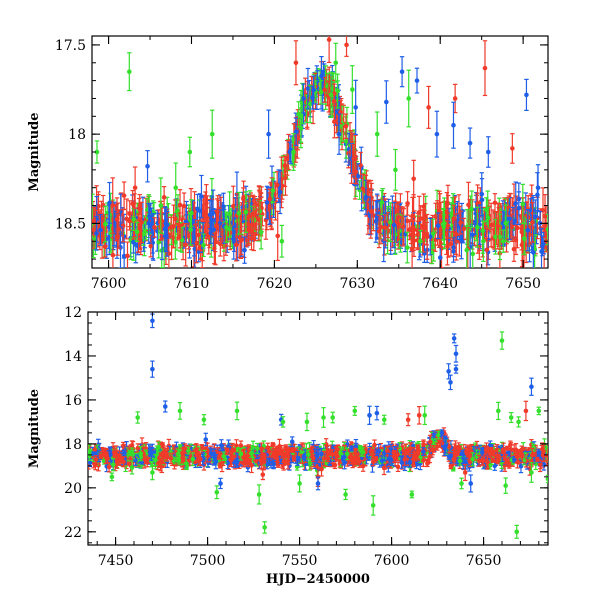 The width and height of the screenshot is (600, 600). I want to click on x-tick-label: 7640, so click(440, 284).